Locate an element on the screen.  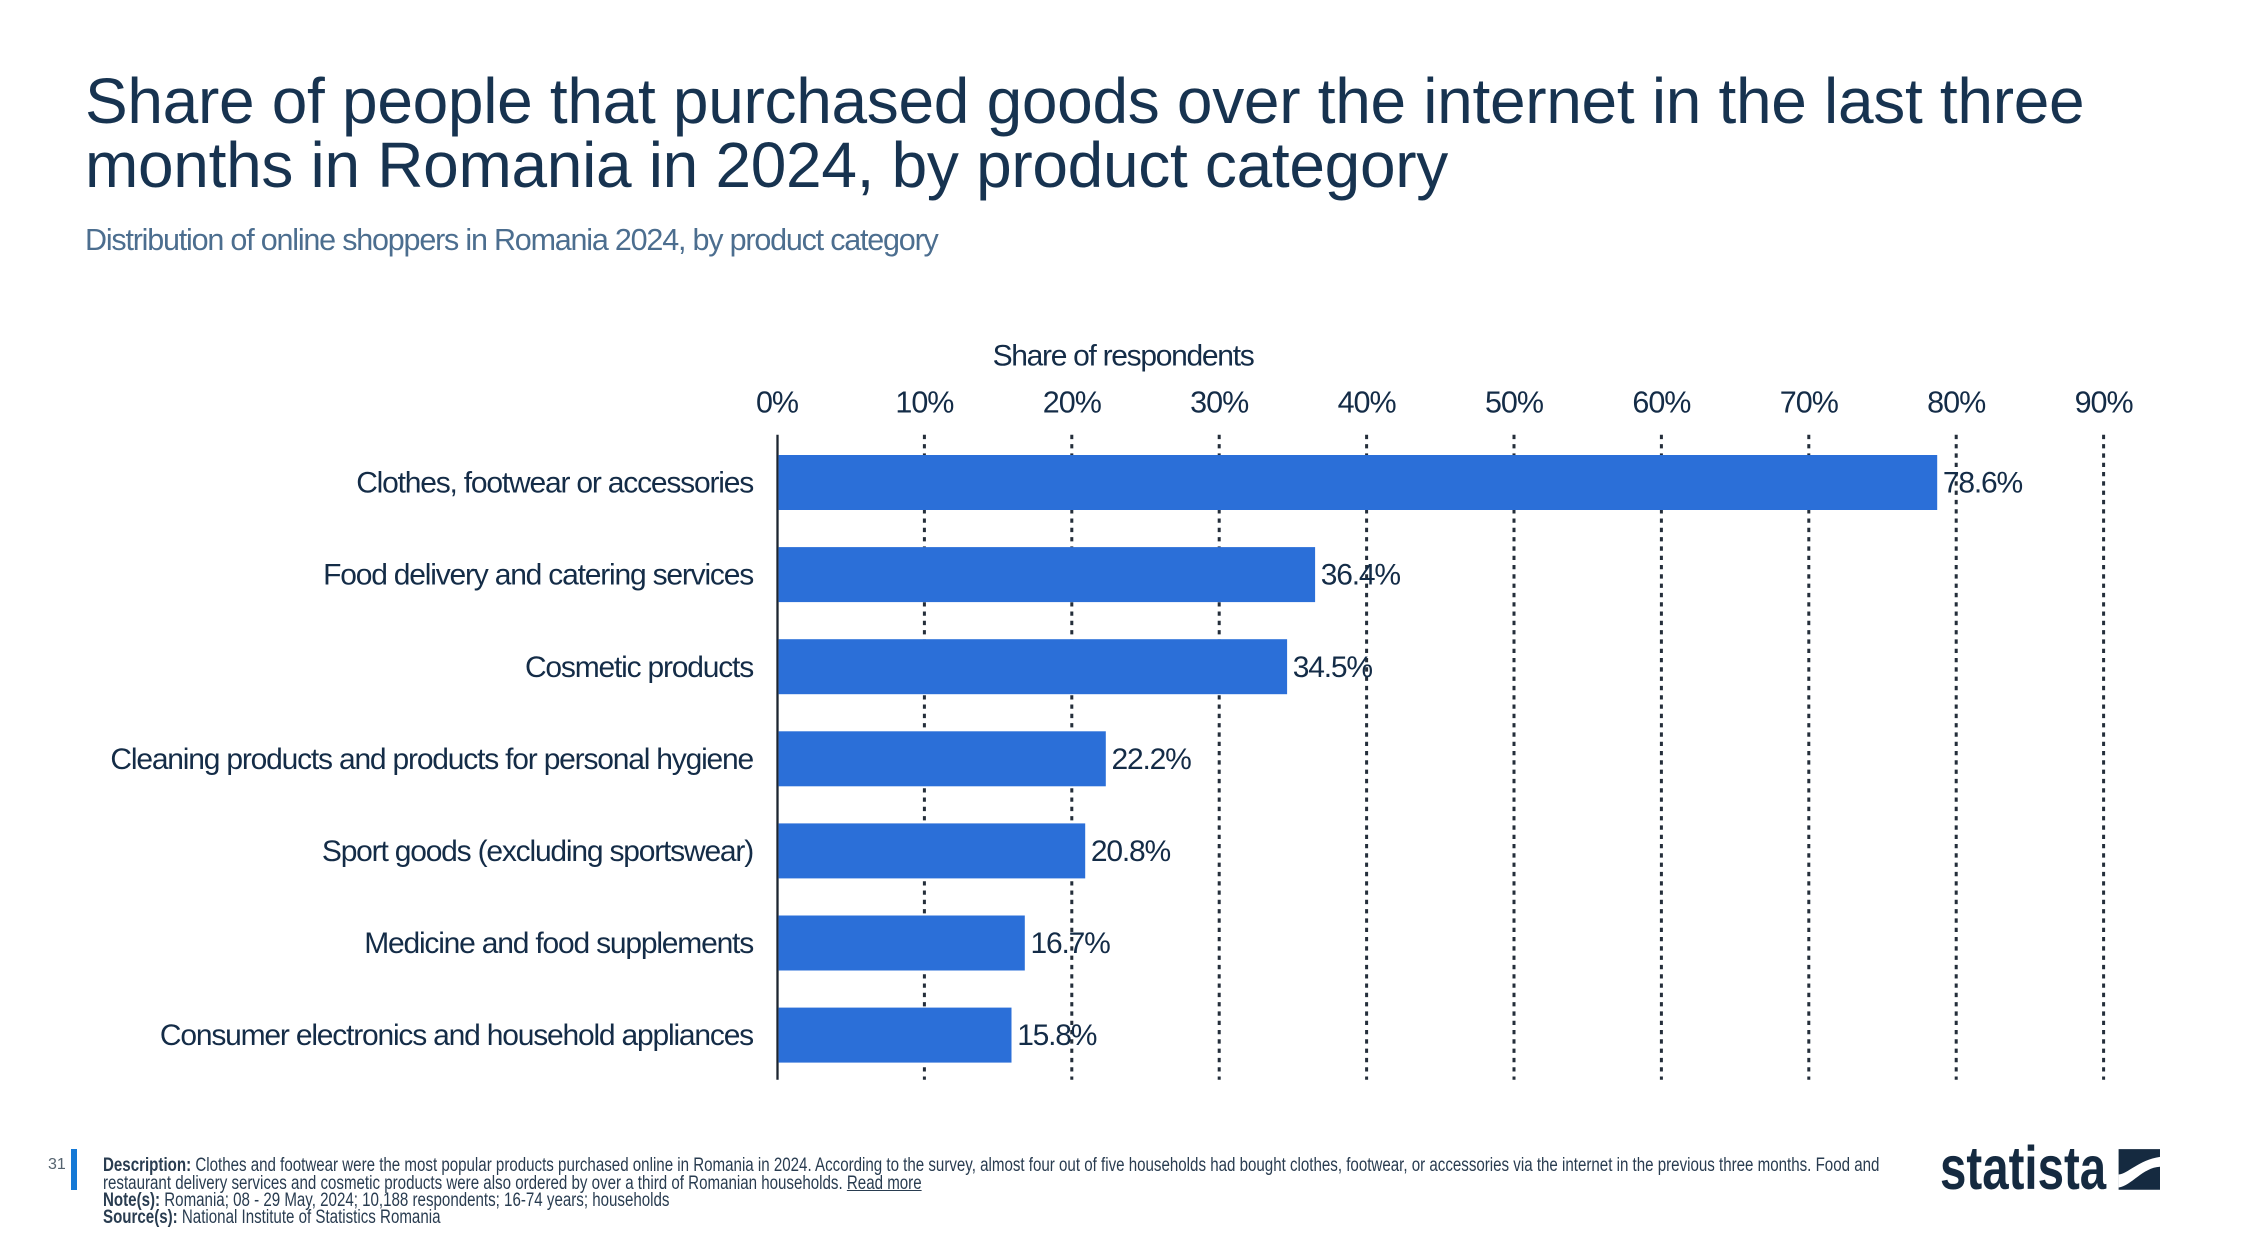
svg-text: 36.4% is located at coordinates (1361, 575).